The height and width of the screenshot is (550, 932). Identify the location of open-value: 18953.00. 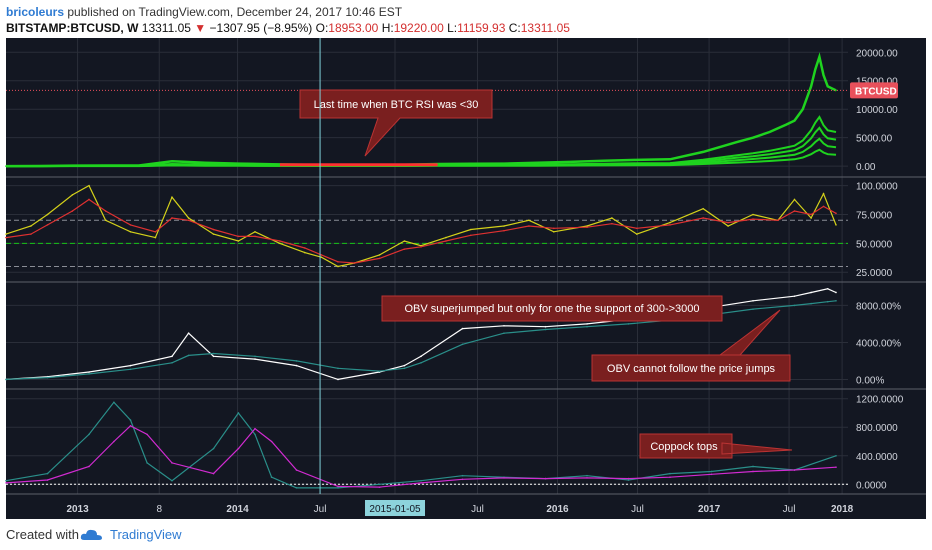
(353, 28).